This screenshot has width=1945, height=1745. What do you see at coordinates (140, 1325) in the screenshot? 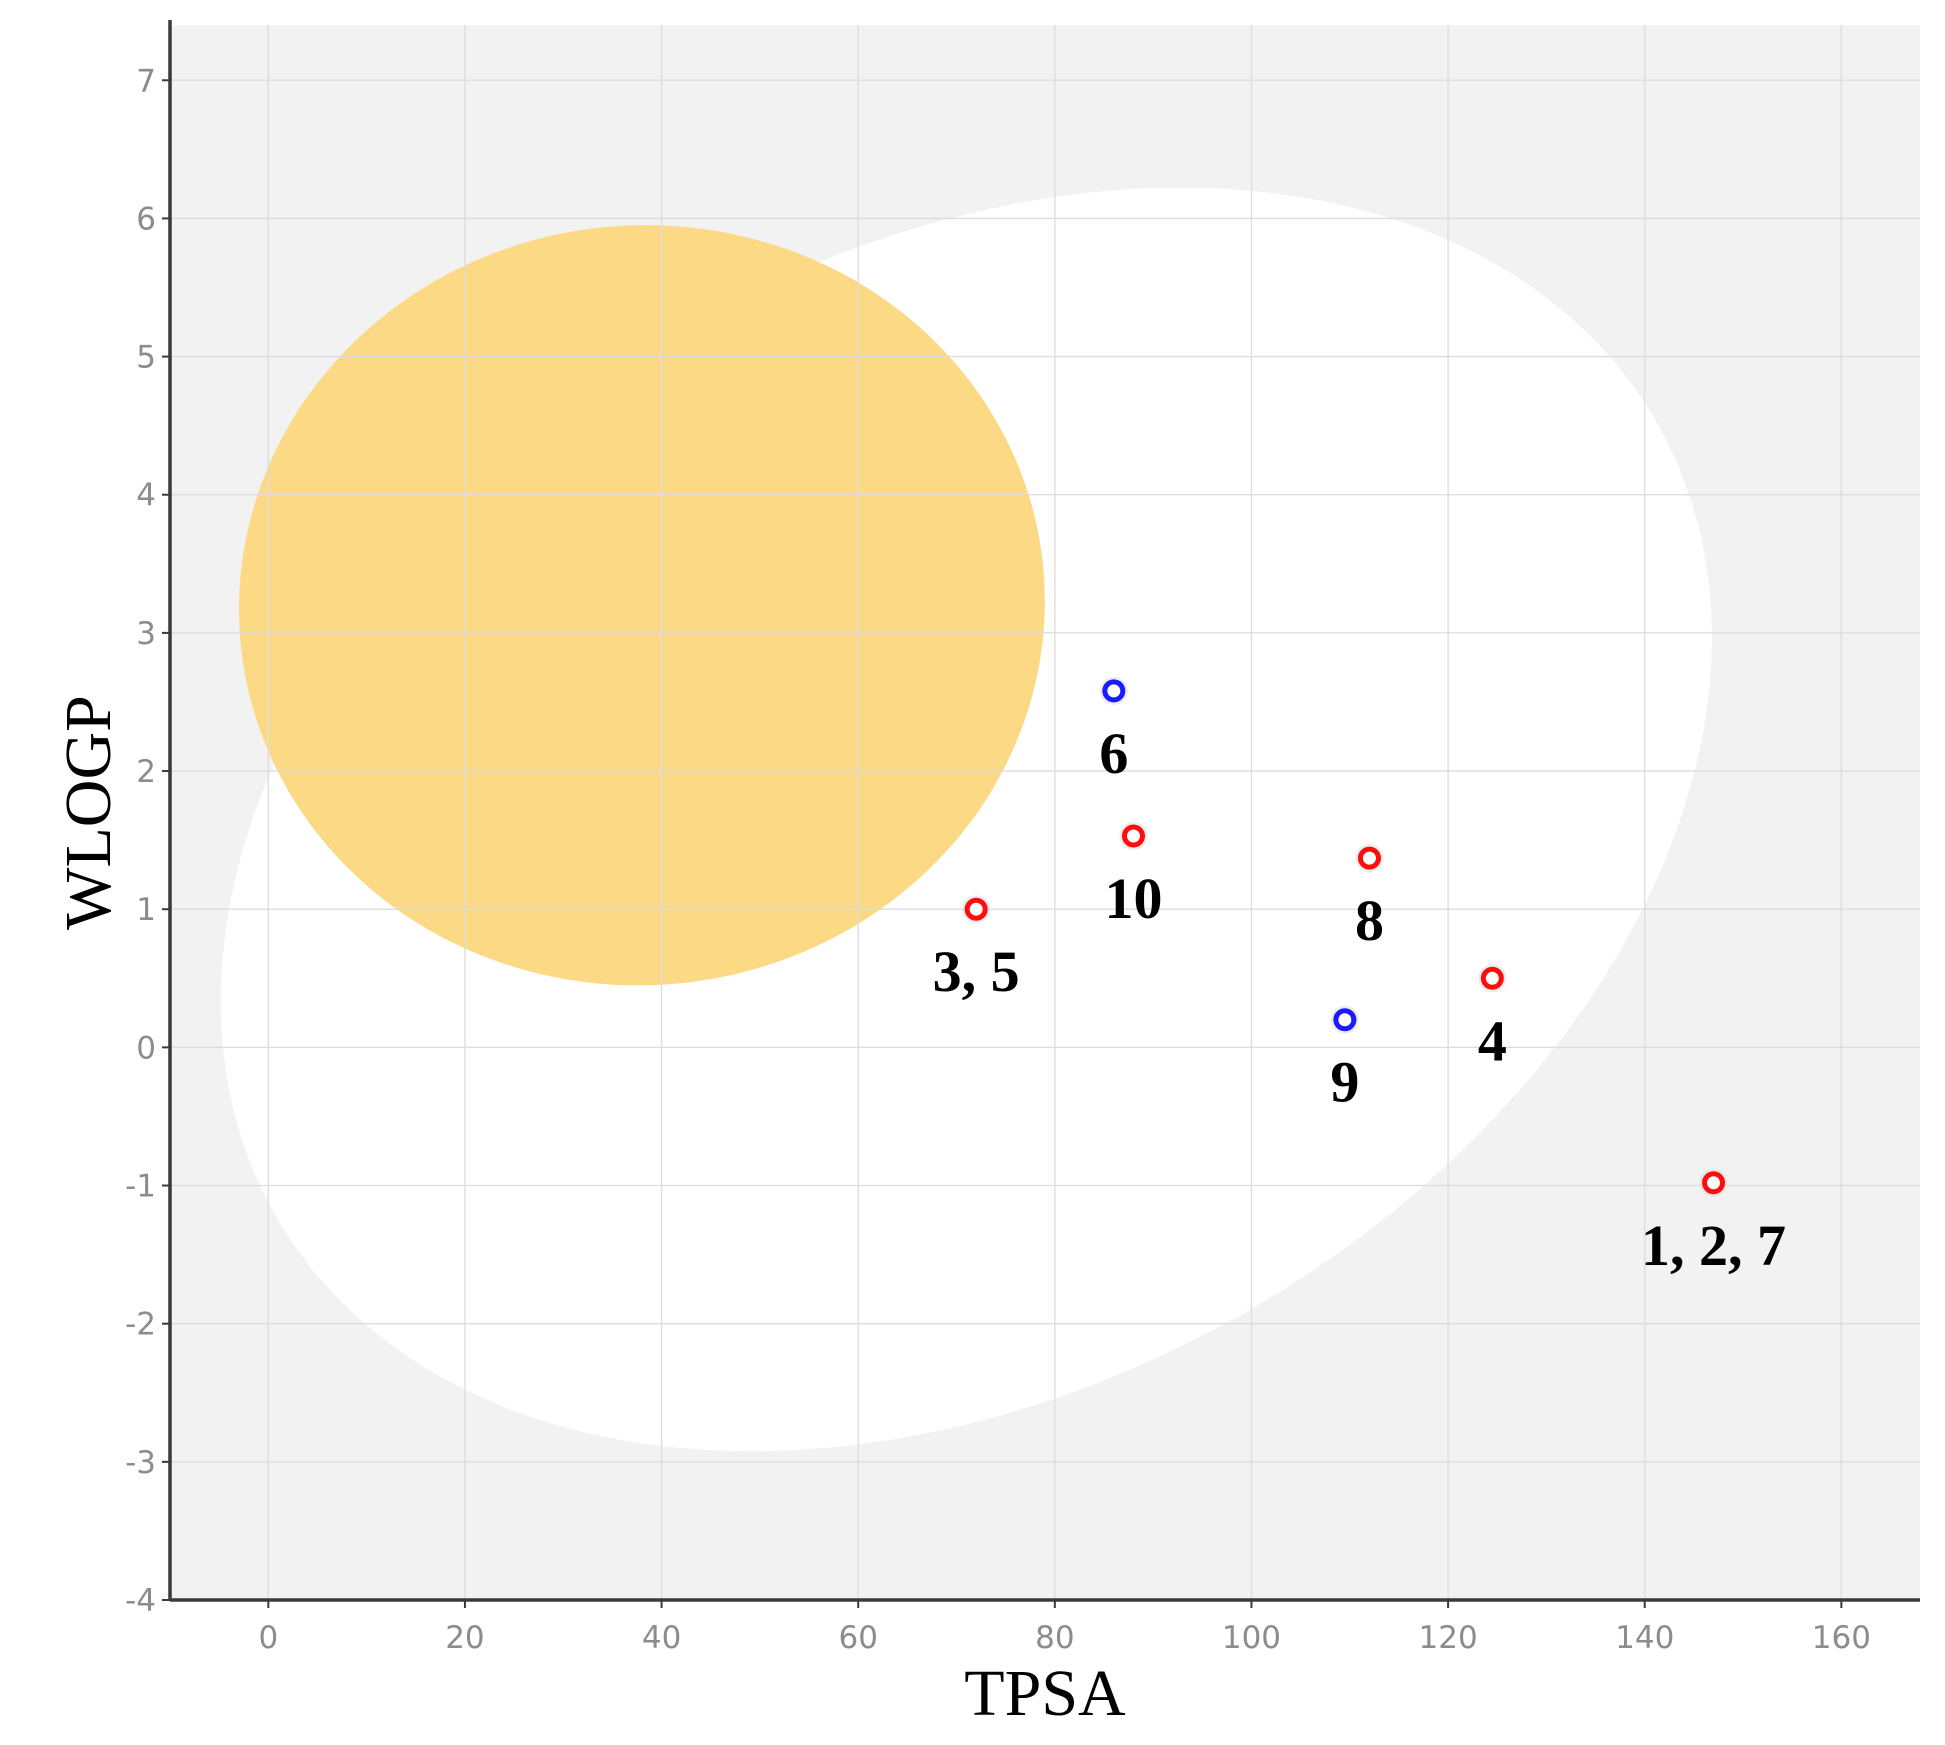
I see `y-tick-label: -2` at bounding box center [140, 1325].